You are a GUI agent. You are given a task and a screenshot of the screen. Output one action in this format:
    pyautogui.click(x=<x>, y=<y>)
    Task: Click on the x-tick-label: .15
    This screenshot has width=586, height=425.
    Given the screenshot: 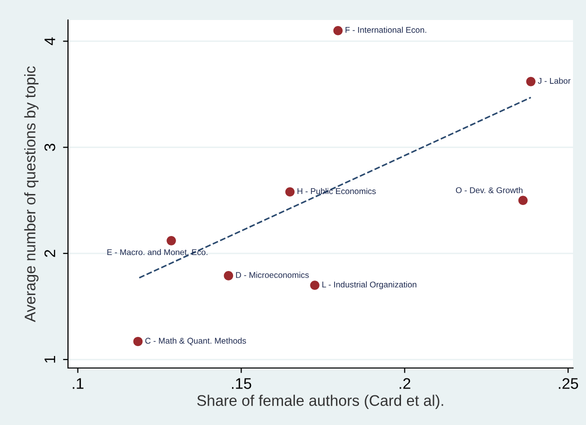 What is the action you would take?
    pyautogui.click(x=242, y=383)
    